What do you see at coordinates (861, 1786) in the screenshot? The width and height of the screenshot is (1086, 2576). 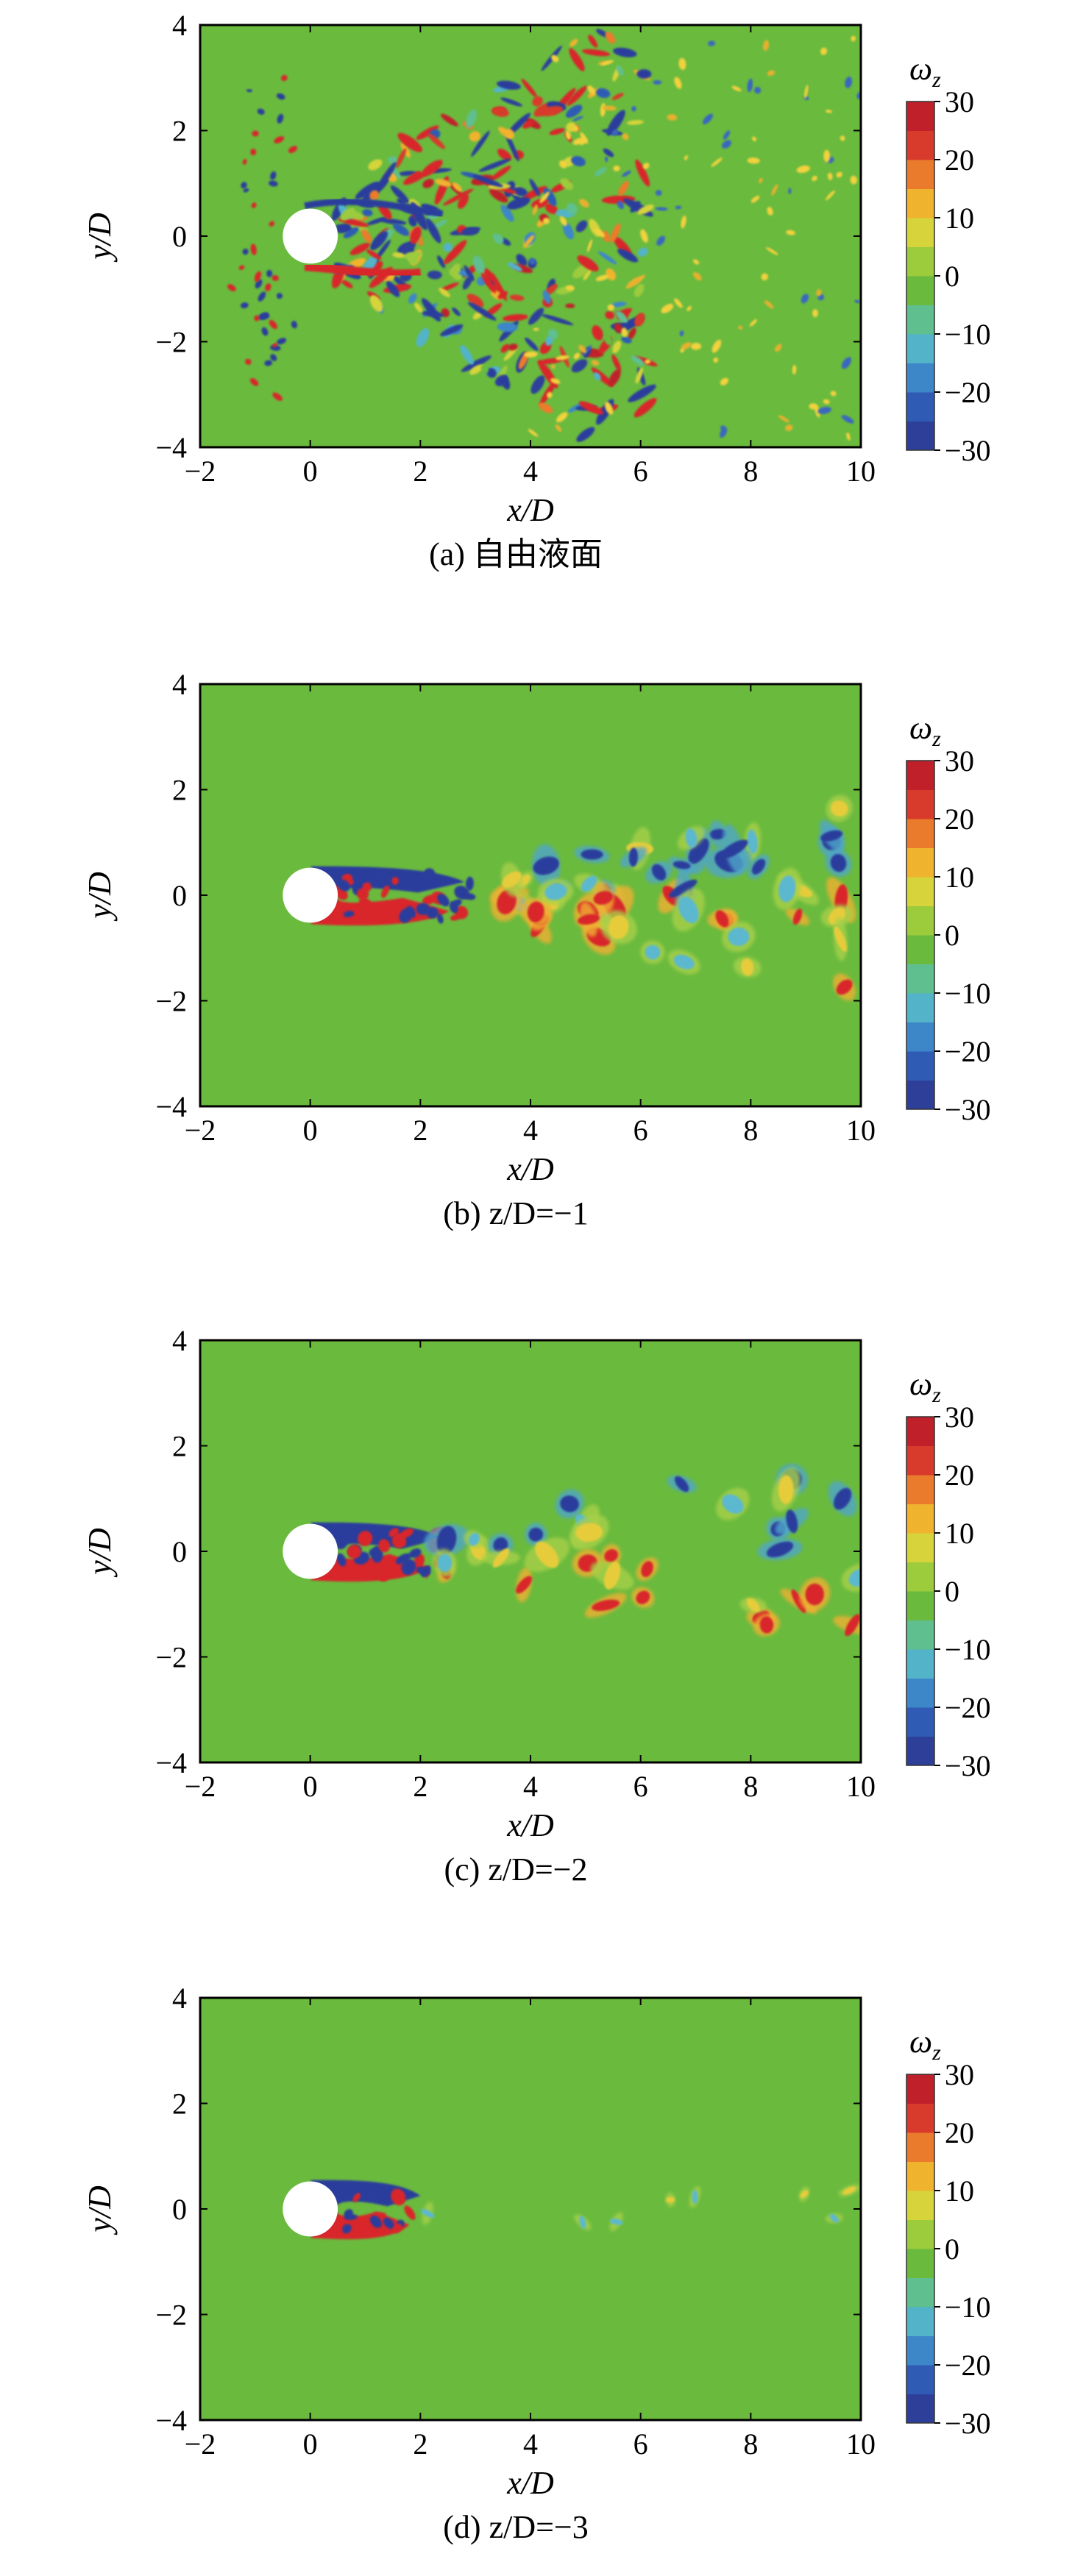 I see `x-tick-label: 10` at bounding box center [861, 1786].